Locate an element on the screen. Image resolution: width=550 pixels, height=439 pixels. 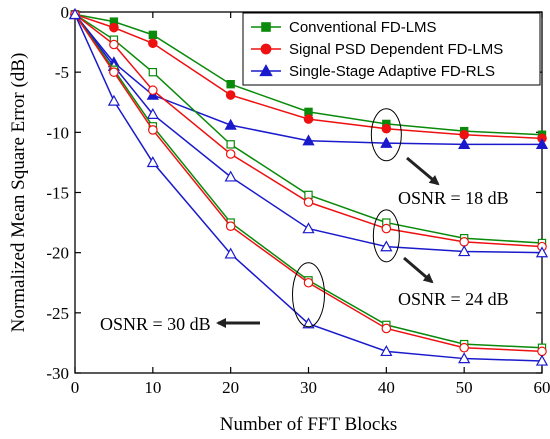
y-tick-label: -20 is located at coordinates (57, 253).